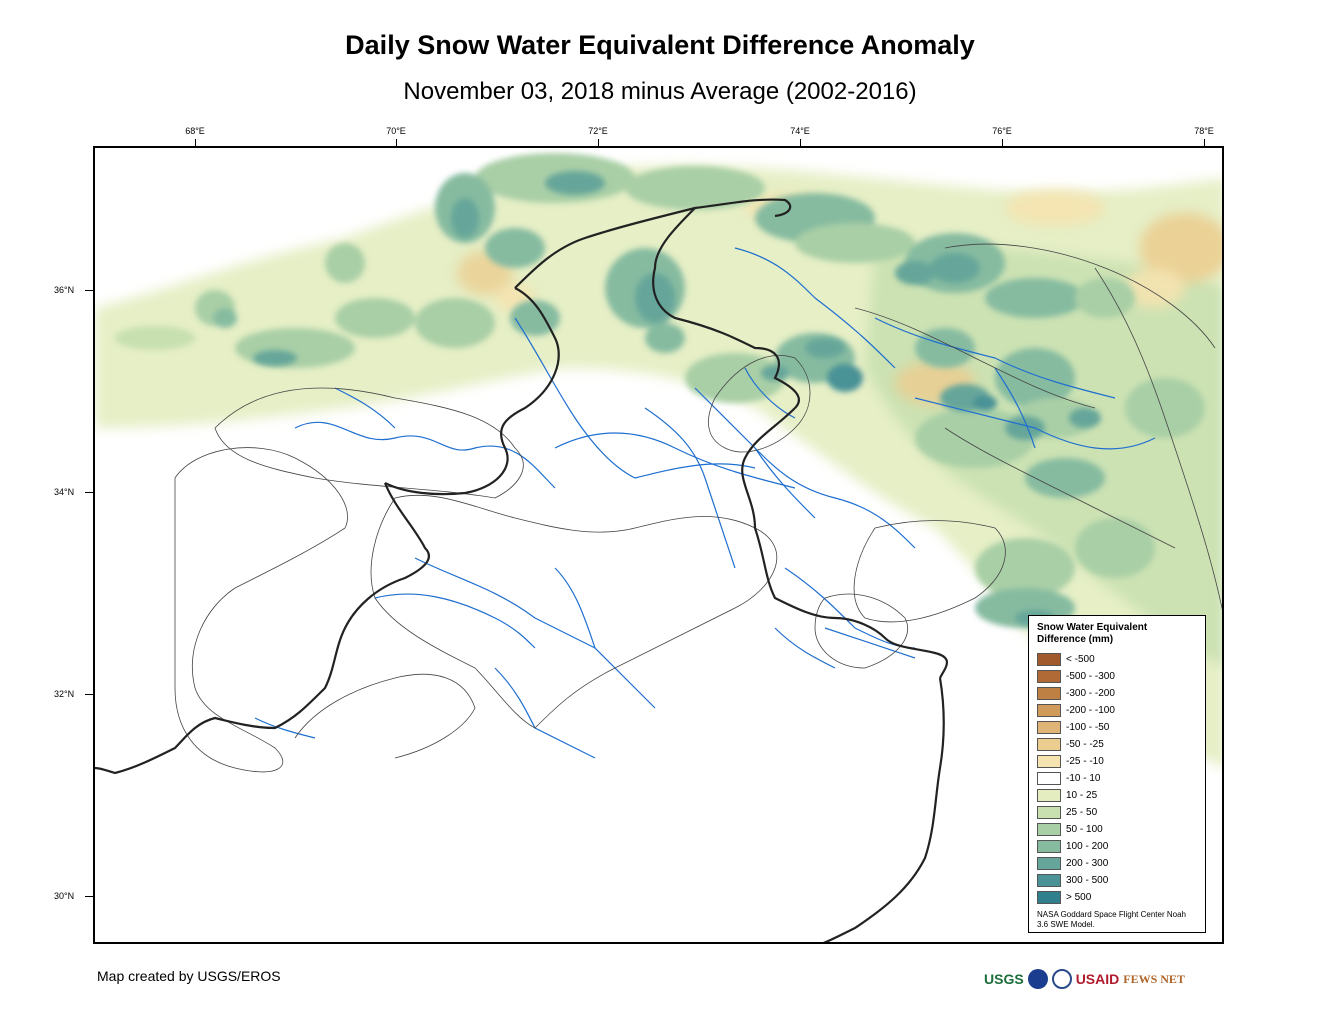 Image resolution: width=1320 pixels, height=1020 pixels. I want to click on legend-item: 10 - 25, so click(1117, 795).